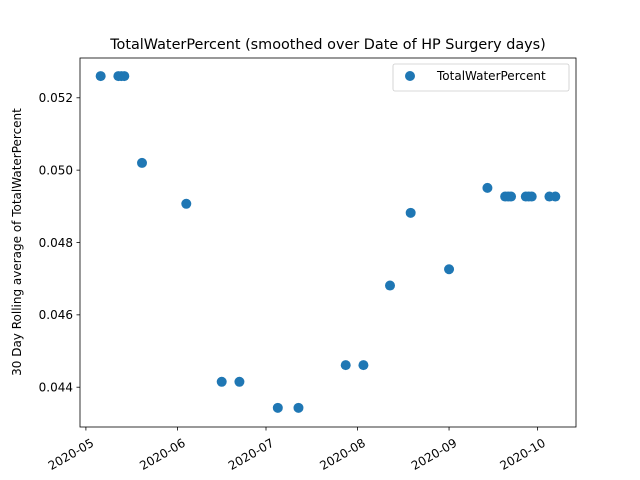  Describe the element at coordinates (410, 76) in the screenshot. I see `legend-marker` at that location.